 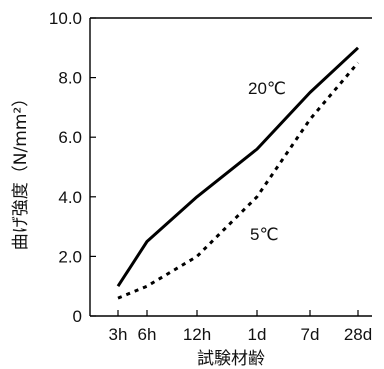 What do you see at coordinates (70, 137) in the screenshot?
I see `y-tick-label: 6.0` at bounding box center [70, 137].